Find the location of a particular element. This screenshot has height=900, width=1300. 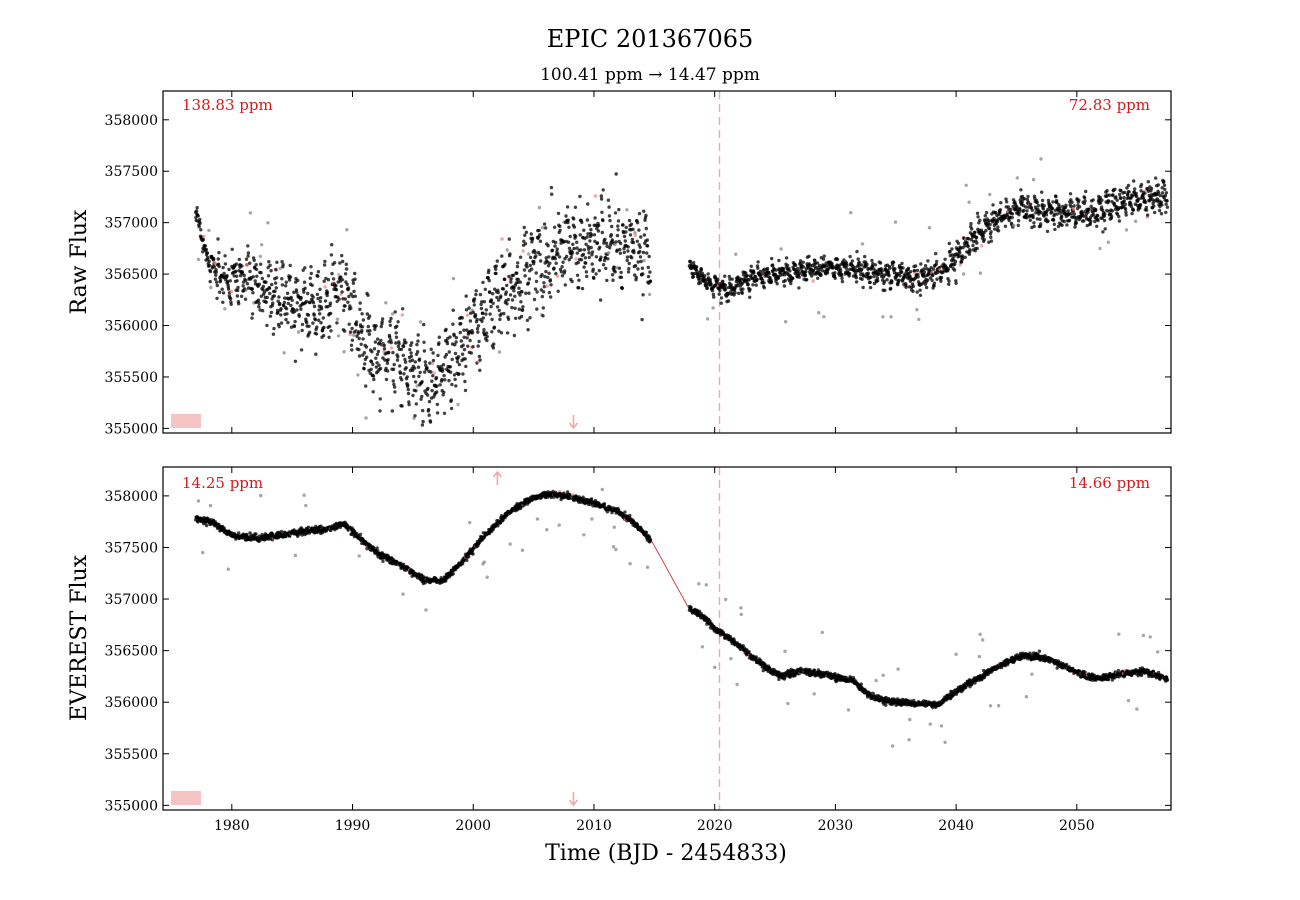

chart-title: EPIC 201367065 is located at coordinates (650, 39).